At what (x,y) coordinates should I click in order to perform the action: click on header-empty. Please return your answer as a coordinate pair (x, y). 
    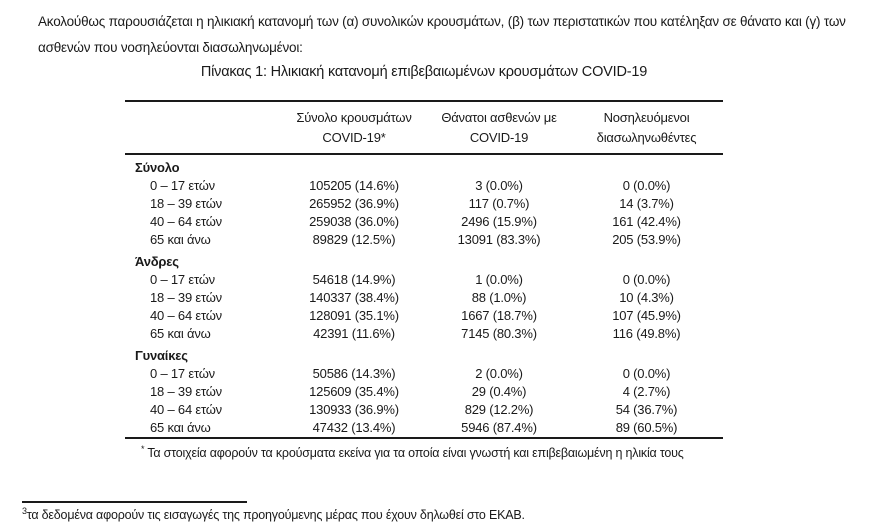
    Looking at the image, I should click on (202, 128).